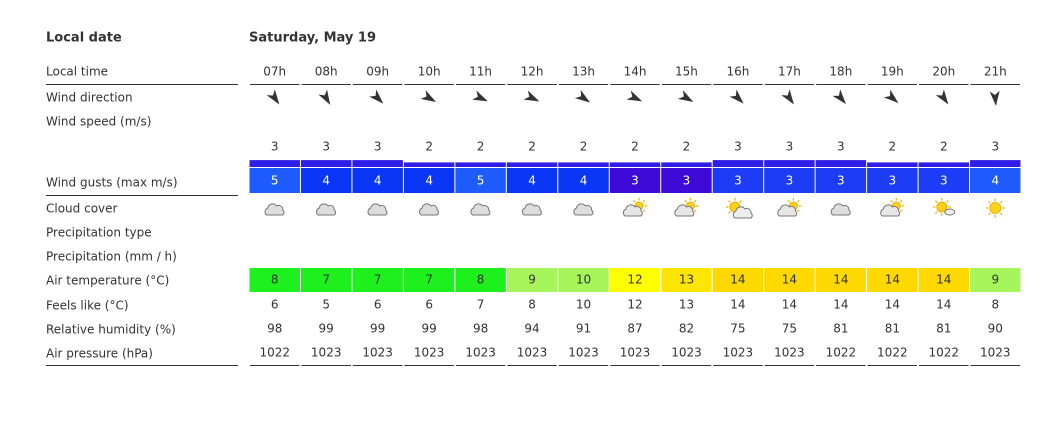 Image resolution: width=1064 pixels, height=434 pixels. I want to click on humidity: 99, so click(428, 329).